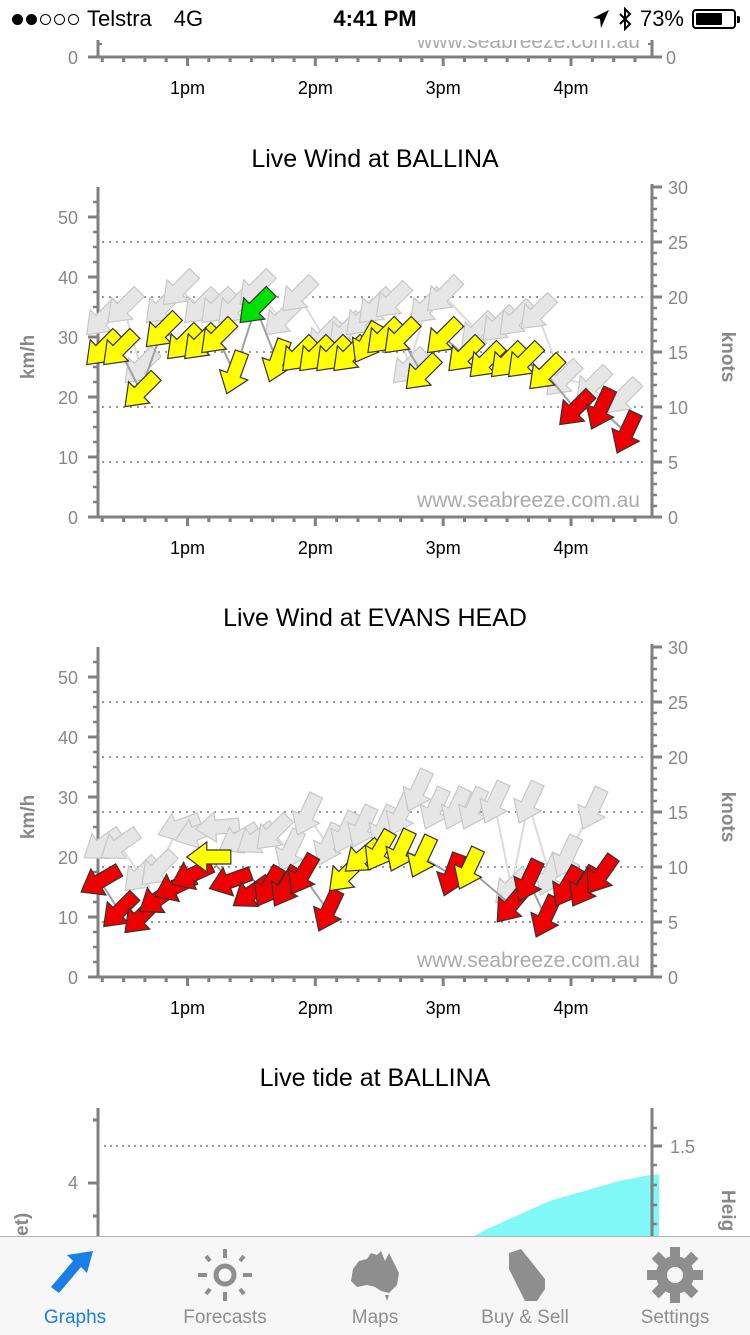  What do you see at coordinates (375, 618) in the screenshot?
I see `chart-title: Live Wind at EVANS HEAD` at bounding box center [375, 618].